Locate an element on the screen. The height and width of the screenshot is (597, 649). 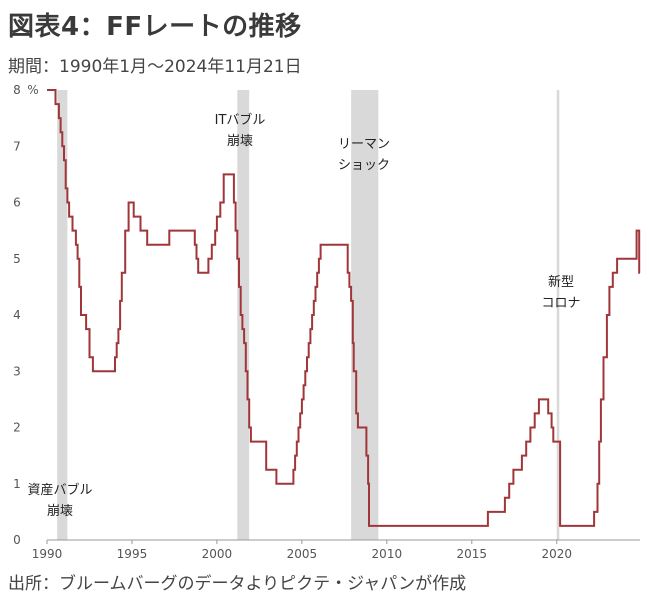
y-tick-label: 5 is located at coordinates (17, 259).